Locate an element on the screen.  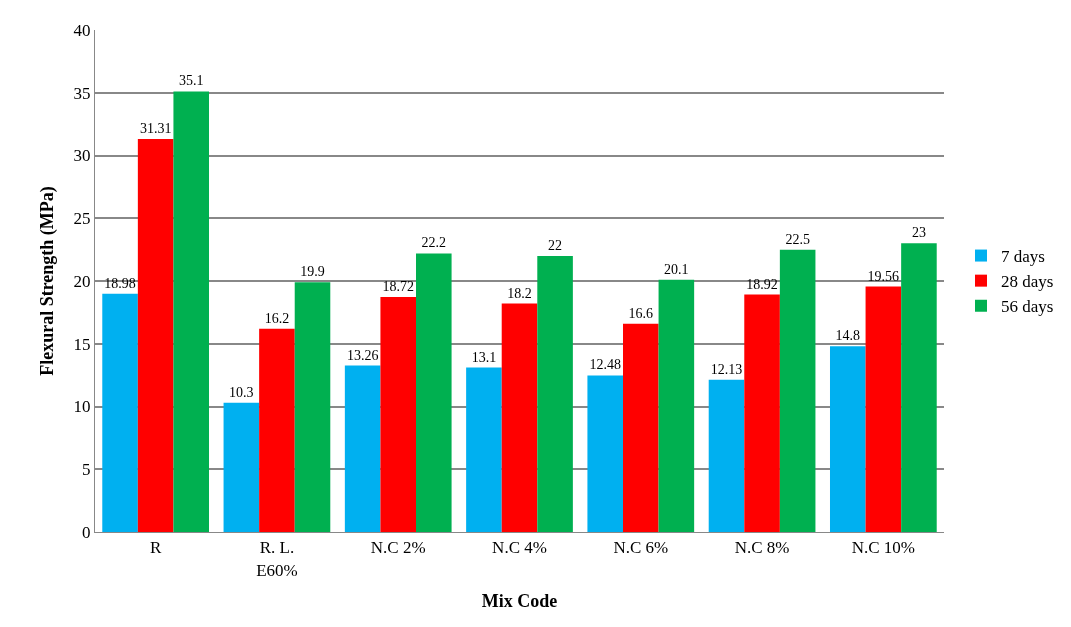
data-label: 18.2 is located at coordinates (519, 293).